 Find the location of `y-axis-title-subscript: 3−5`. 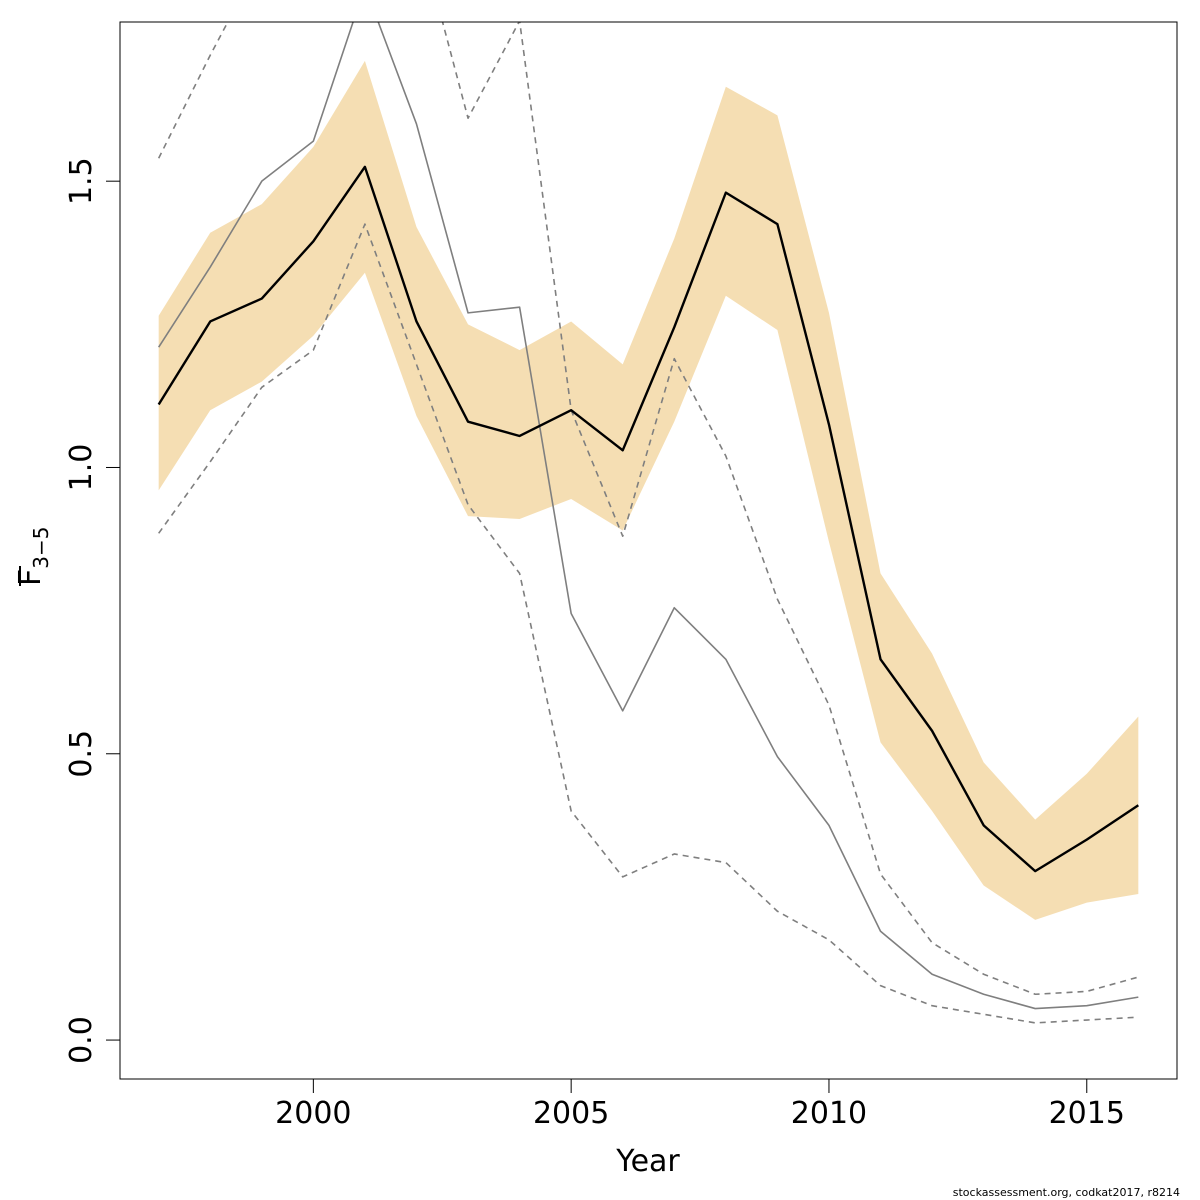

y-axis-title-subscript: 3−5 is located at coordinates (41, 548).